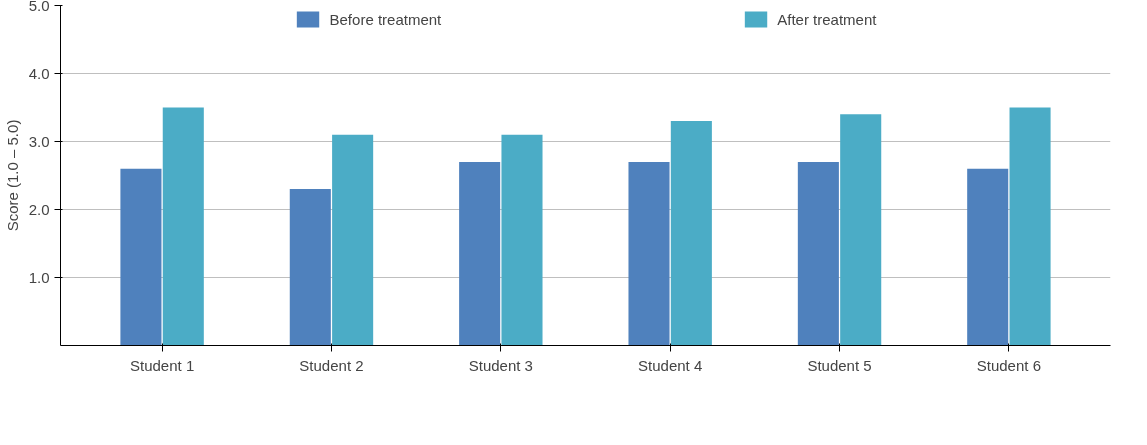 Image resolution: width=1147 pixels, height=445 pixels. Describe the element at coordinates (839, 365) in the screenshot. I see `x-tick-label: Student 5` at that location.